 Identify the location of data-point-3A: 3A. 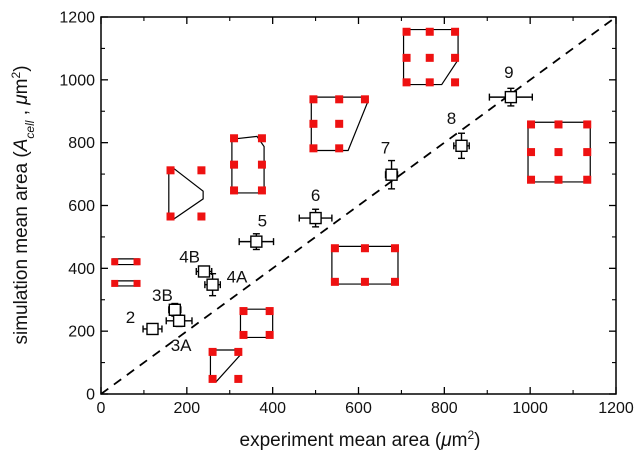
(179, 335).